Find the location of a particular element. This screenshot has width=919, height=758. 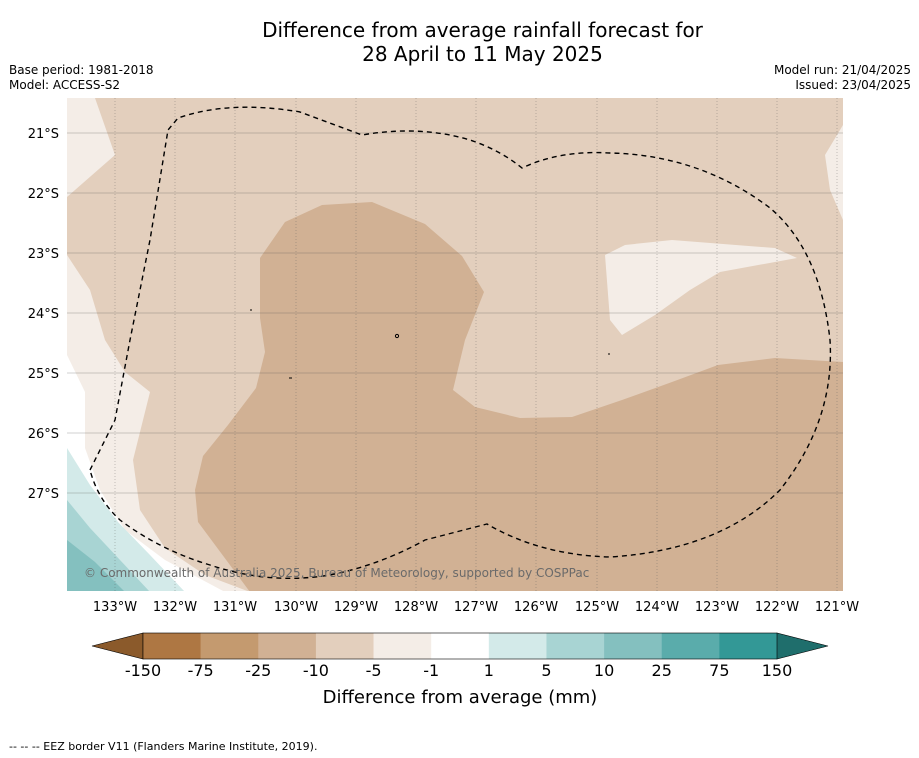

model-label: Model: ACCESS-S2 is located at coordinates (65, 85).